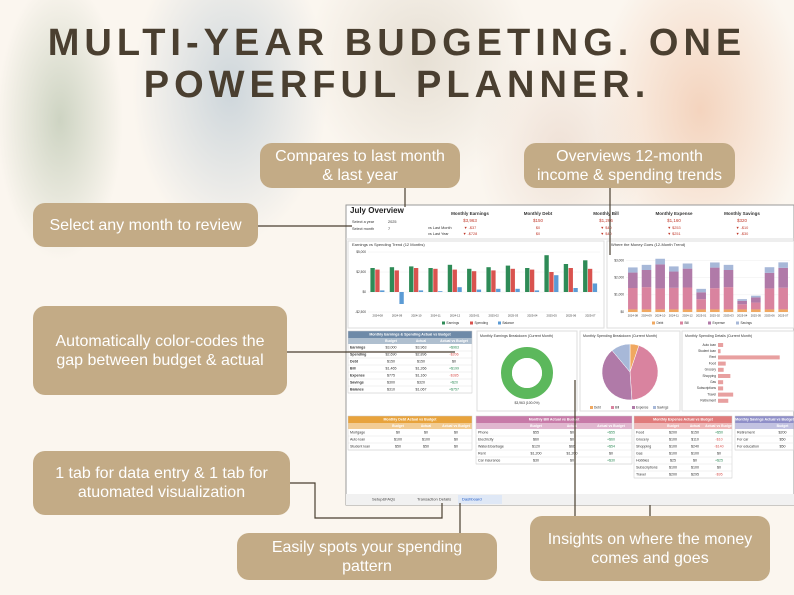  Describe the element at coordinates (611, 460) in the screenshot. I see `label: +$30` at that location.